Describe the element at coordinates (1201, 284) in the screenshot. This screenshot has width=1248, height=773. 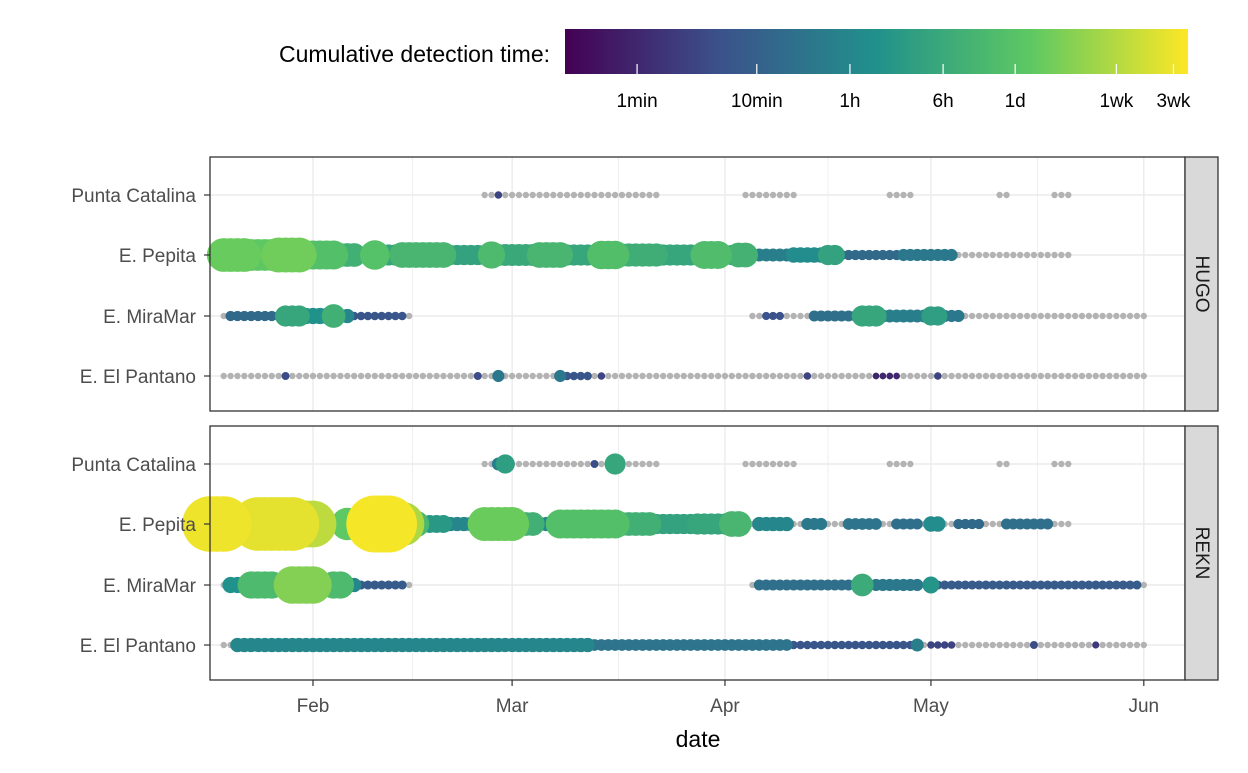
I see `panel-top-strip` at that location.